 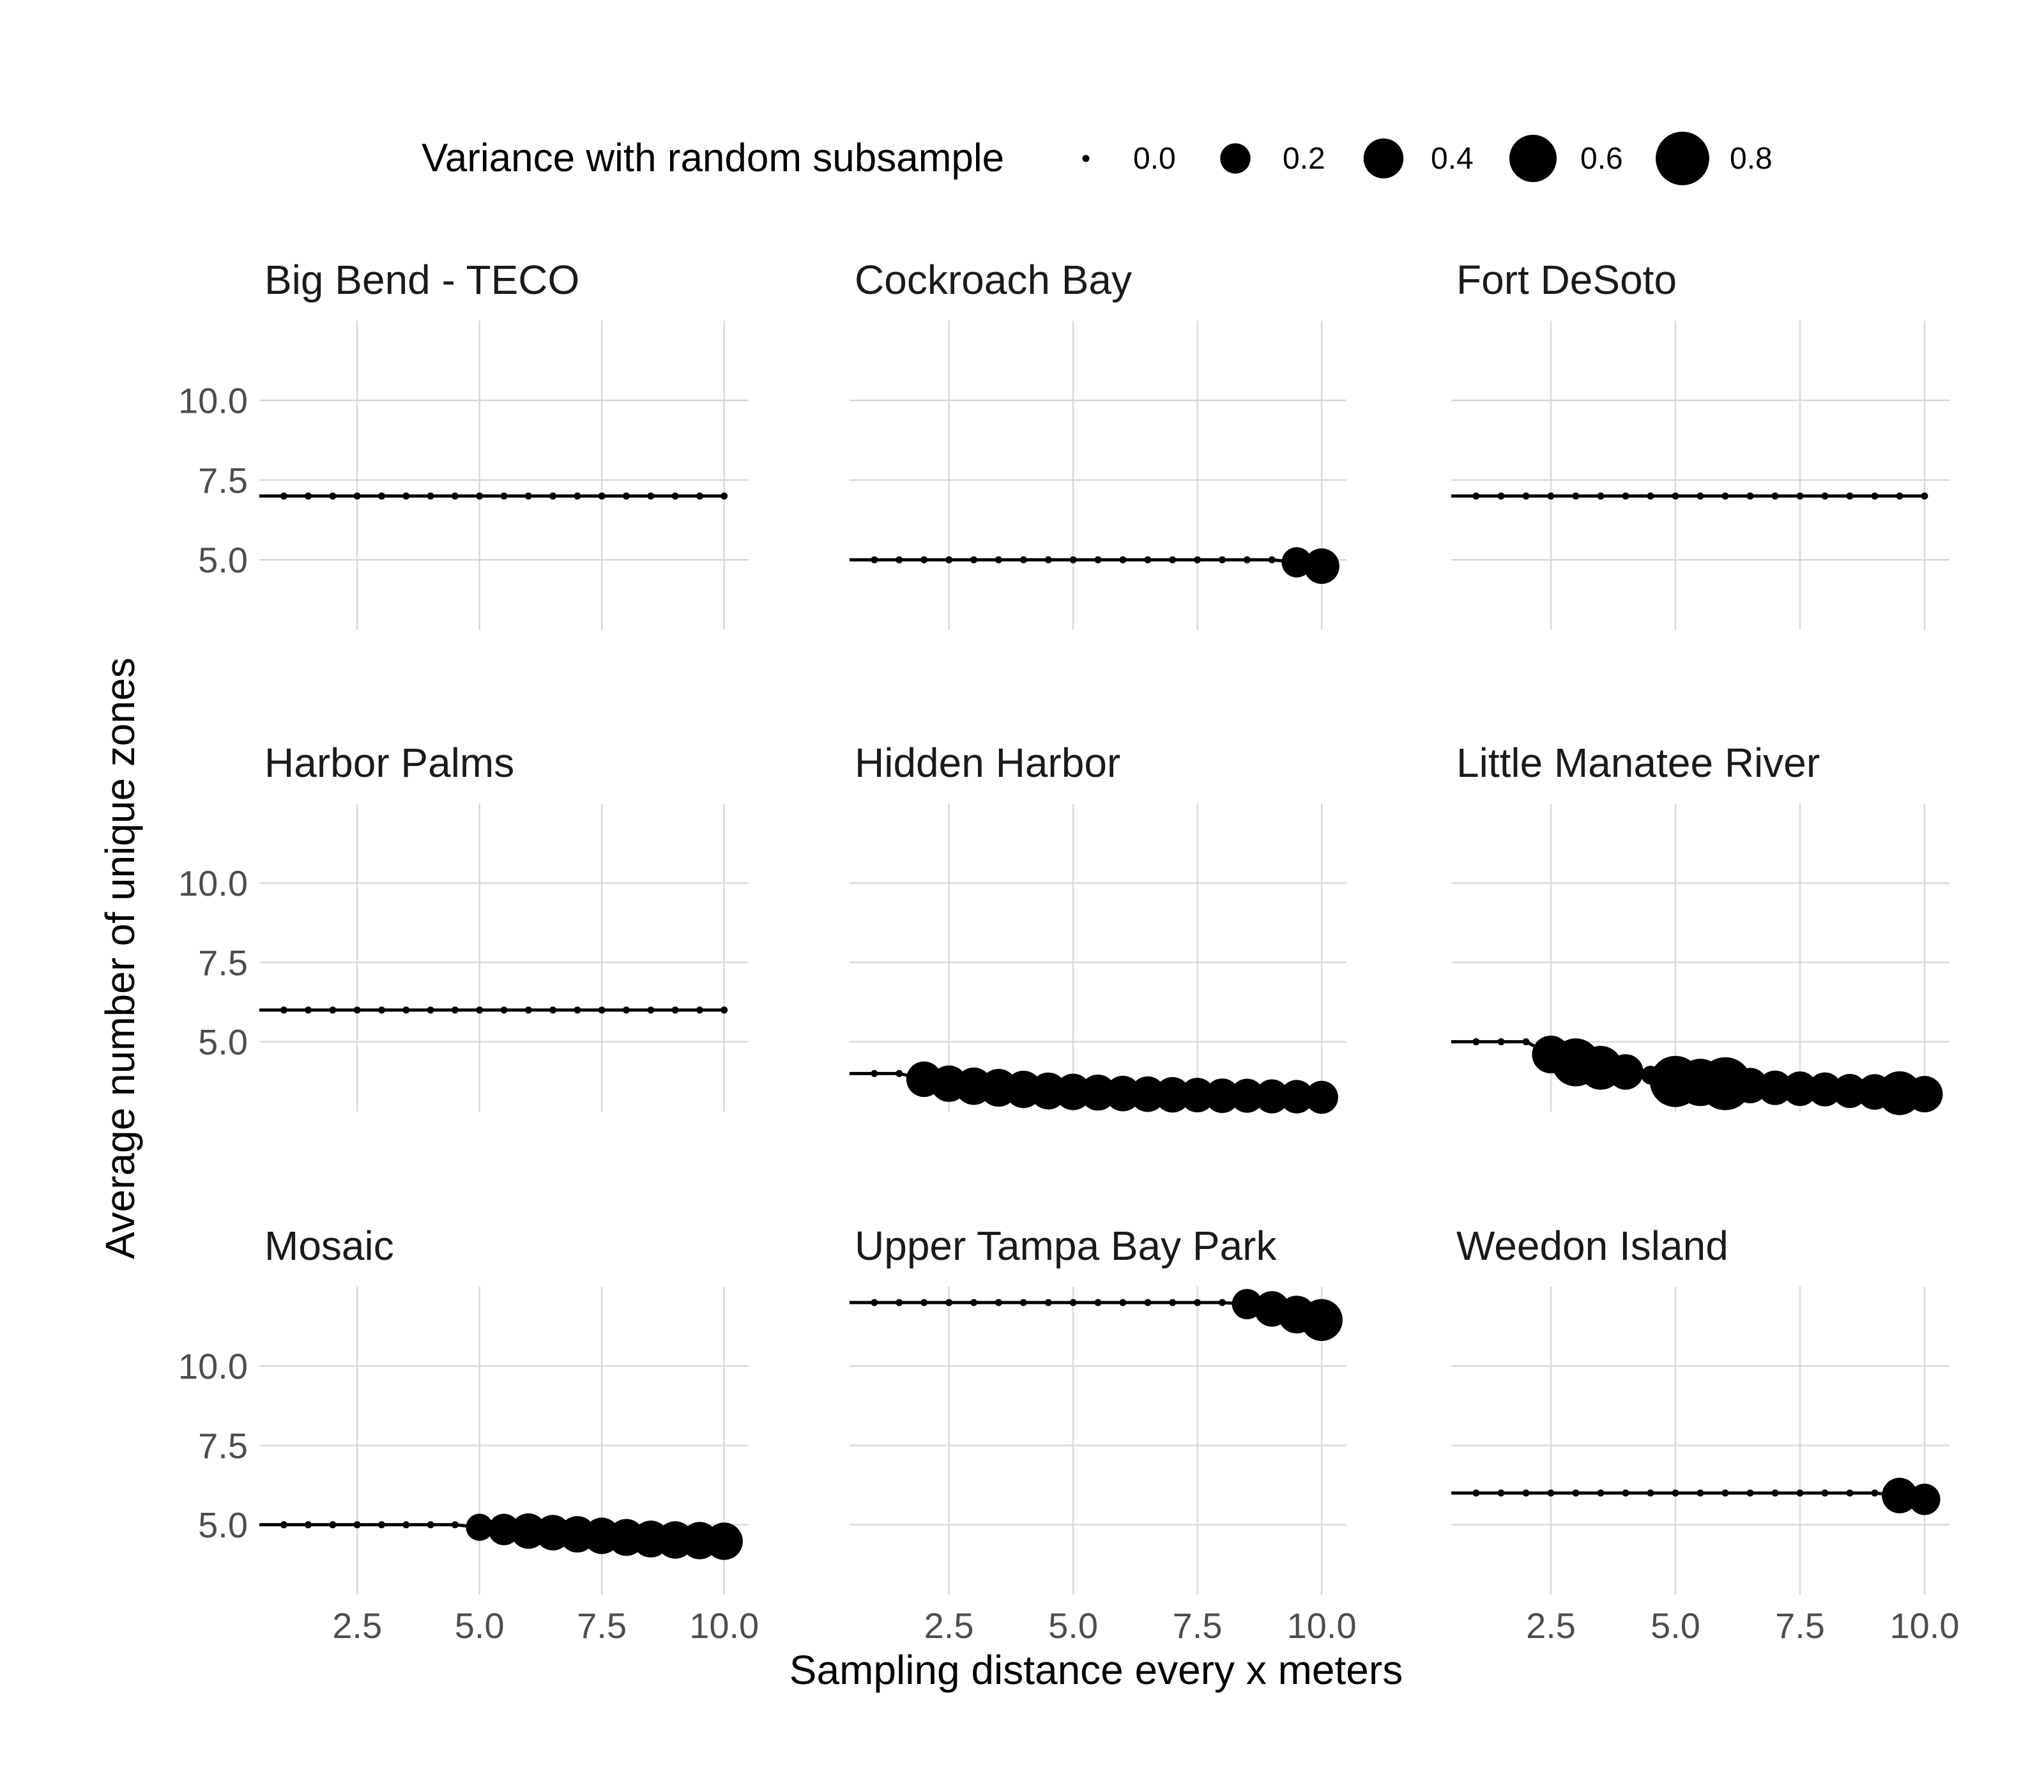 What do you see at coordinates (120, 958) in the screenshot?
I see `y-axis-title: Average number of unique zones` at bounding box center [120, 958].